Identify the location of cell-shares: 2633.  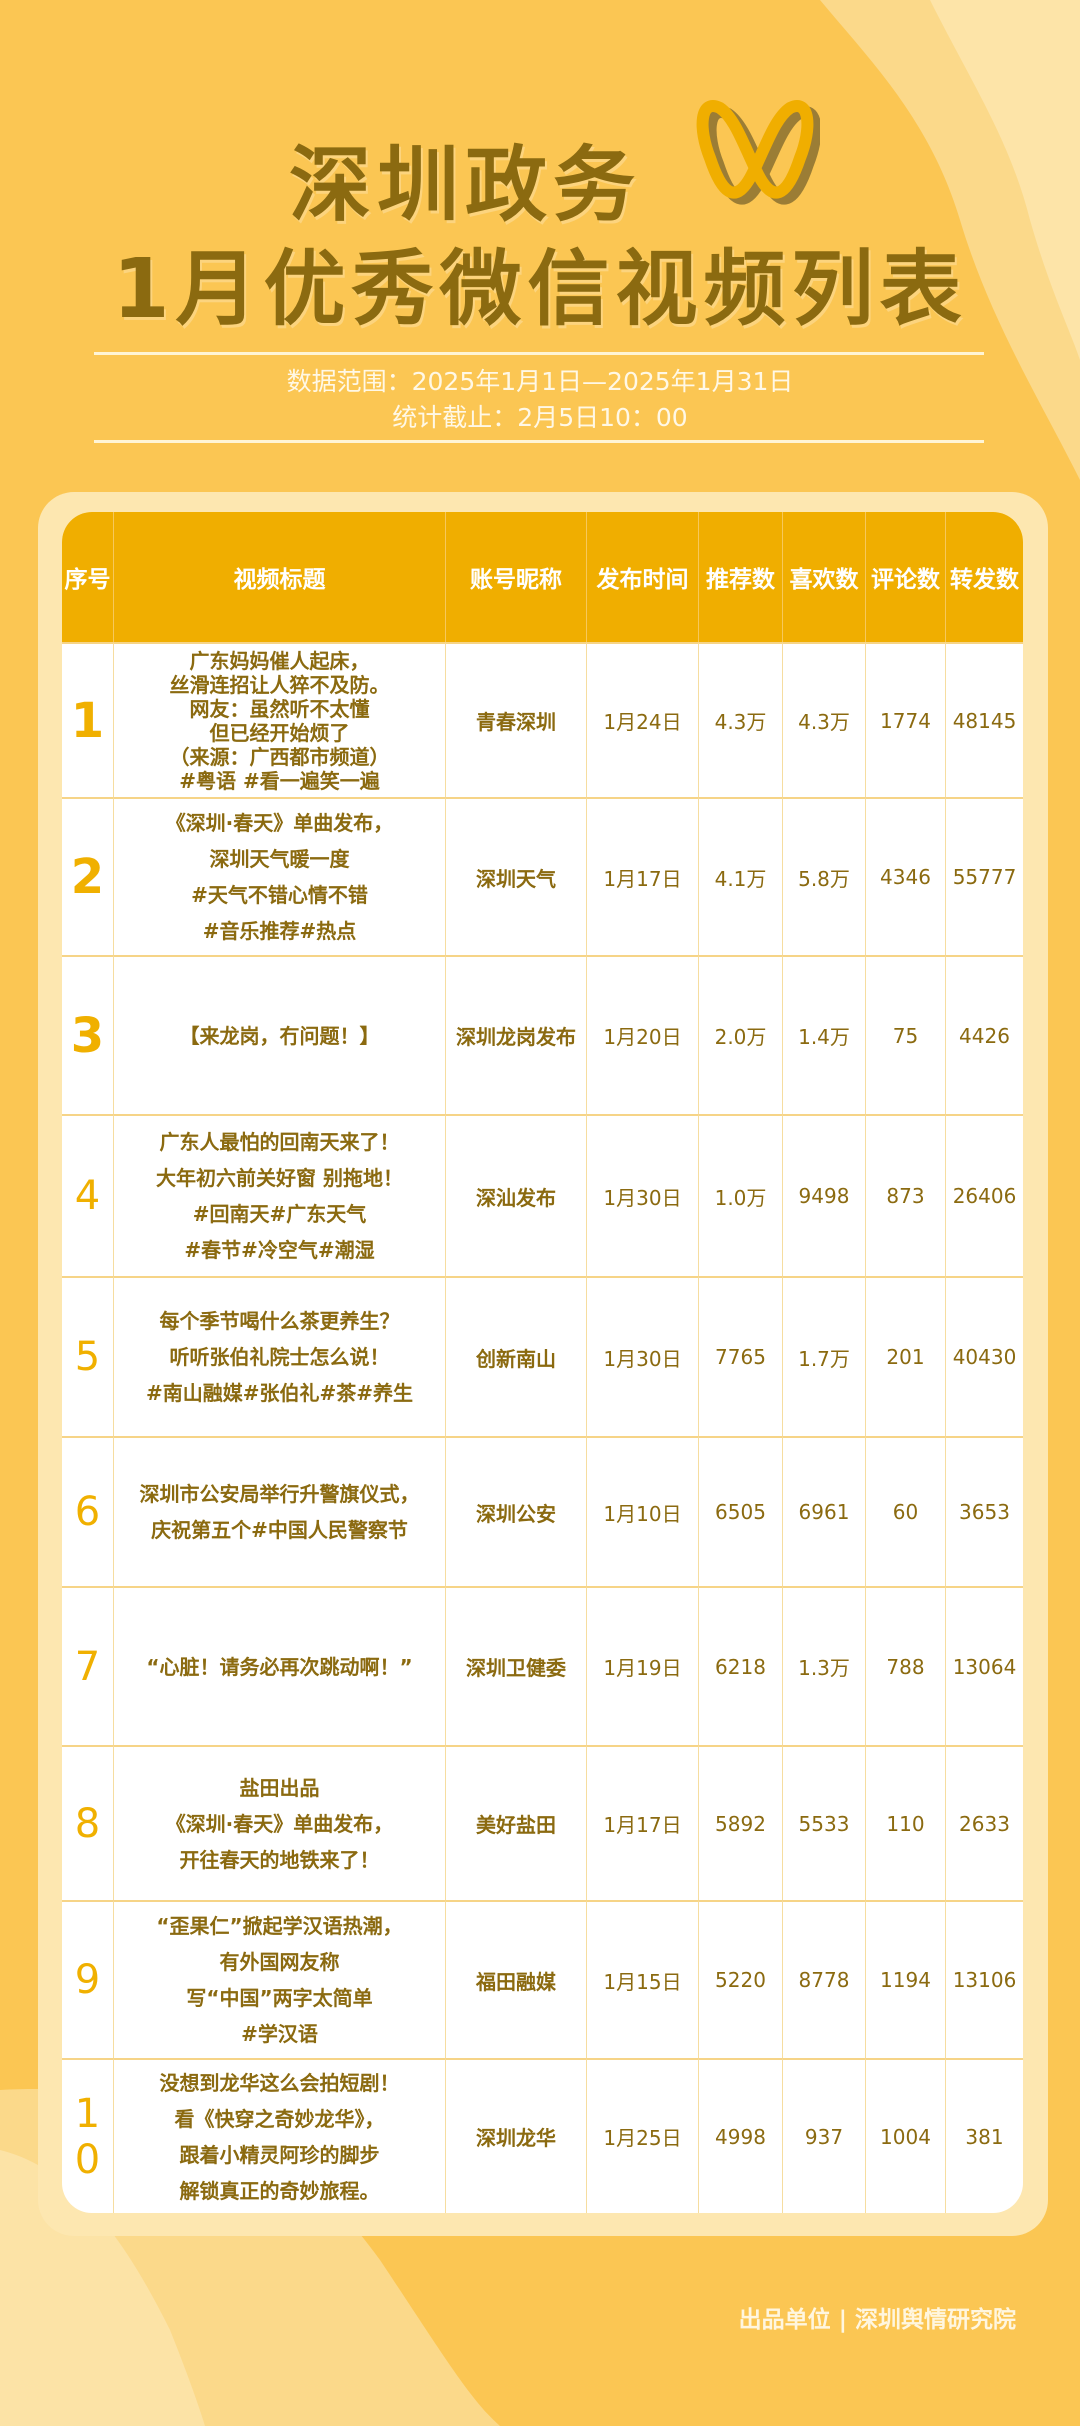
(984, 1822).